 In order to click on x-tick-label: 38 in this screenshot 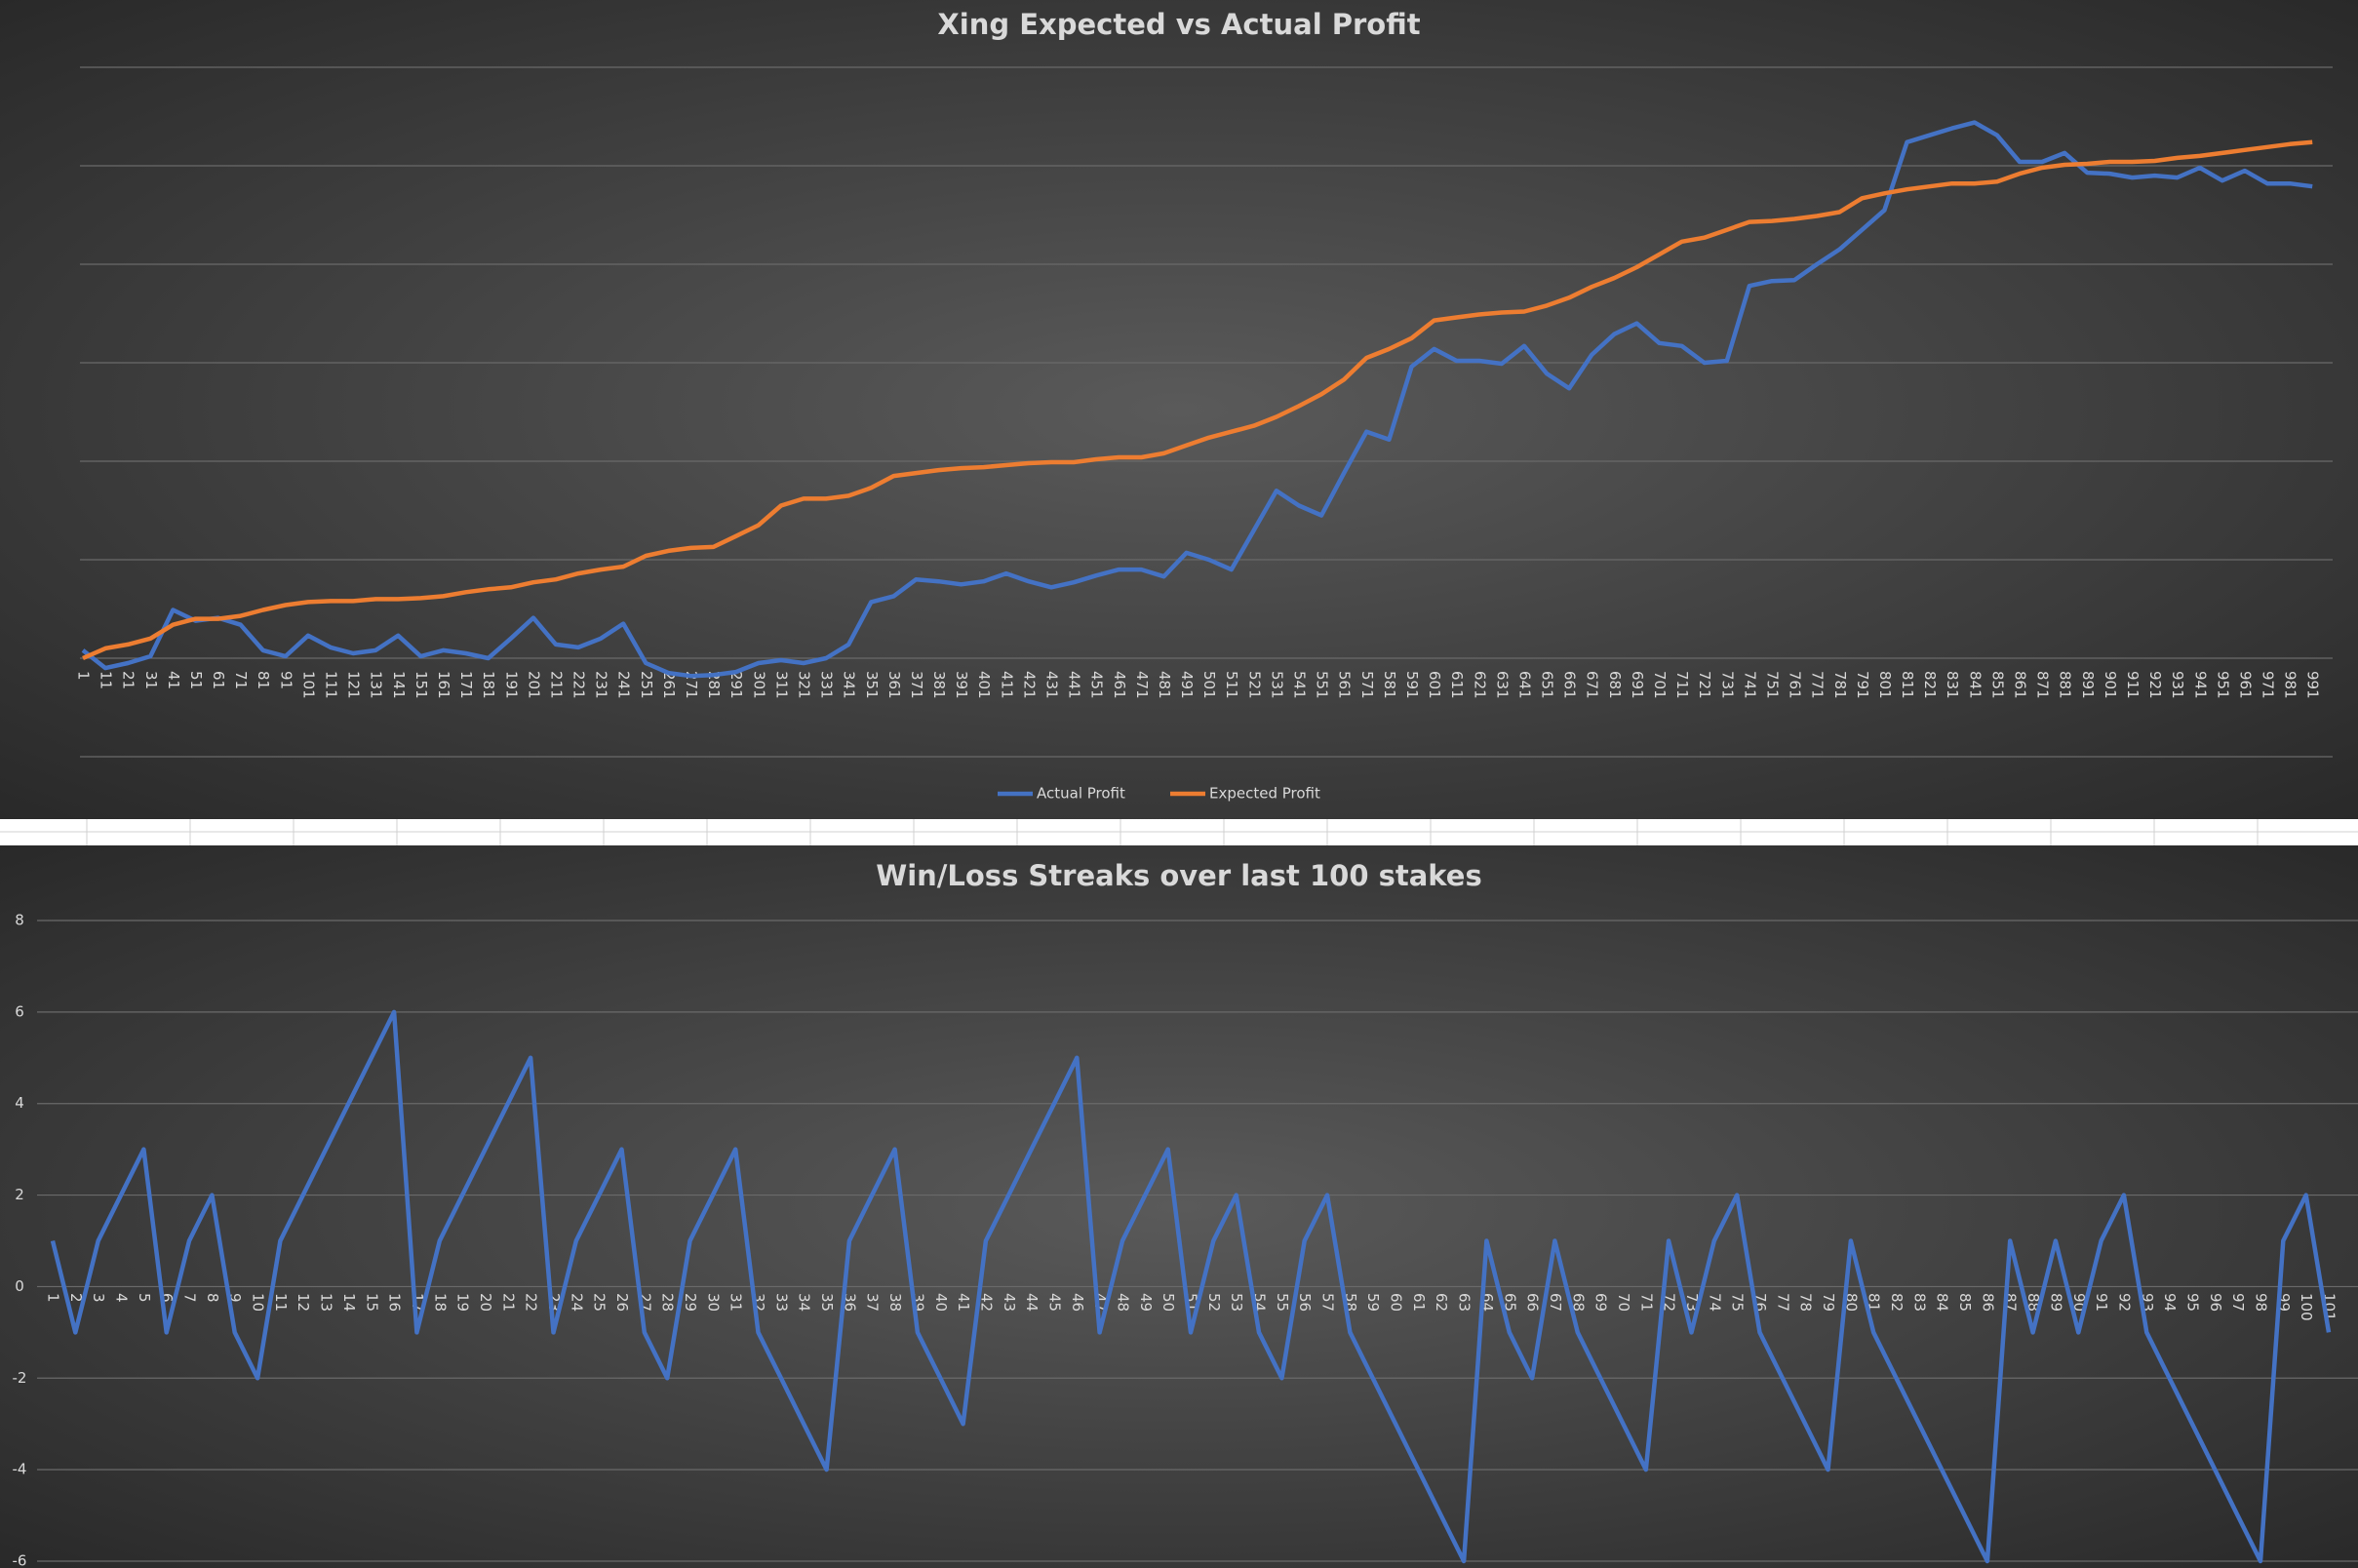, I will do `click(895, 1302)`.